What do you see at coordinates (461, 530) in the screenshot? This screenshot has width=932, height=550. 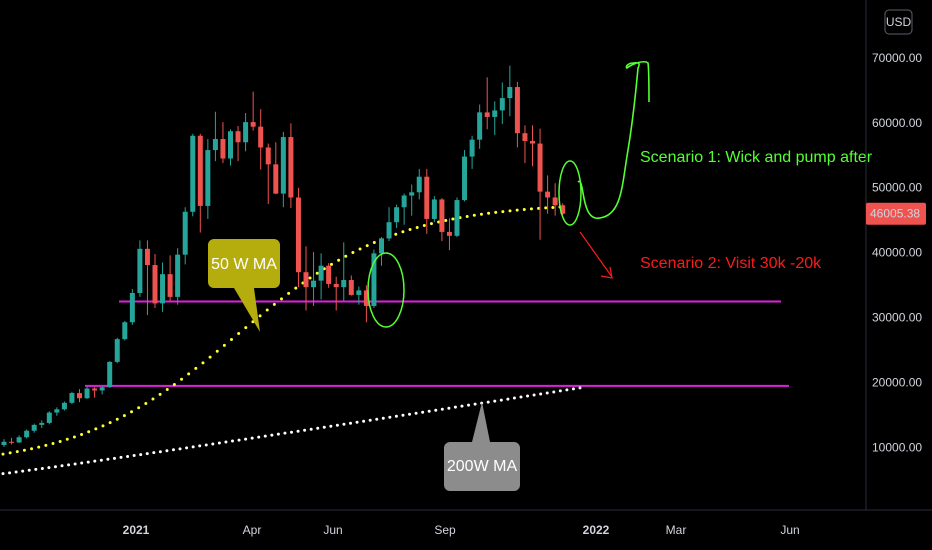 I see `time-axis: 2021 Apr Jun Sep 2022 Mar Jun` at bounding box center [461, 530].